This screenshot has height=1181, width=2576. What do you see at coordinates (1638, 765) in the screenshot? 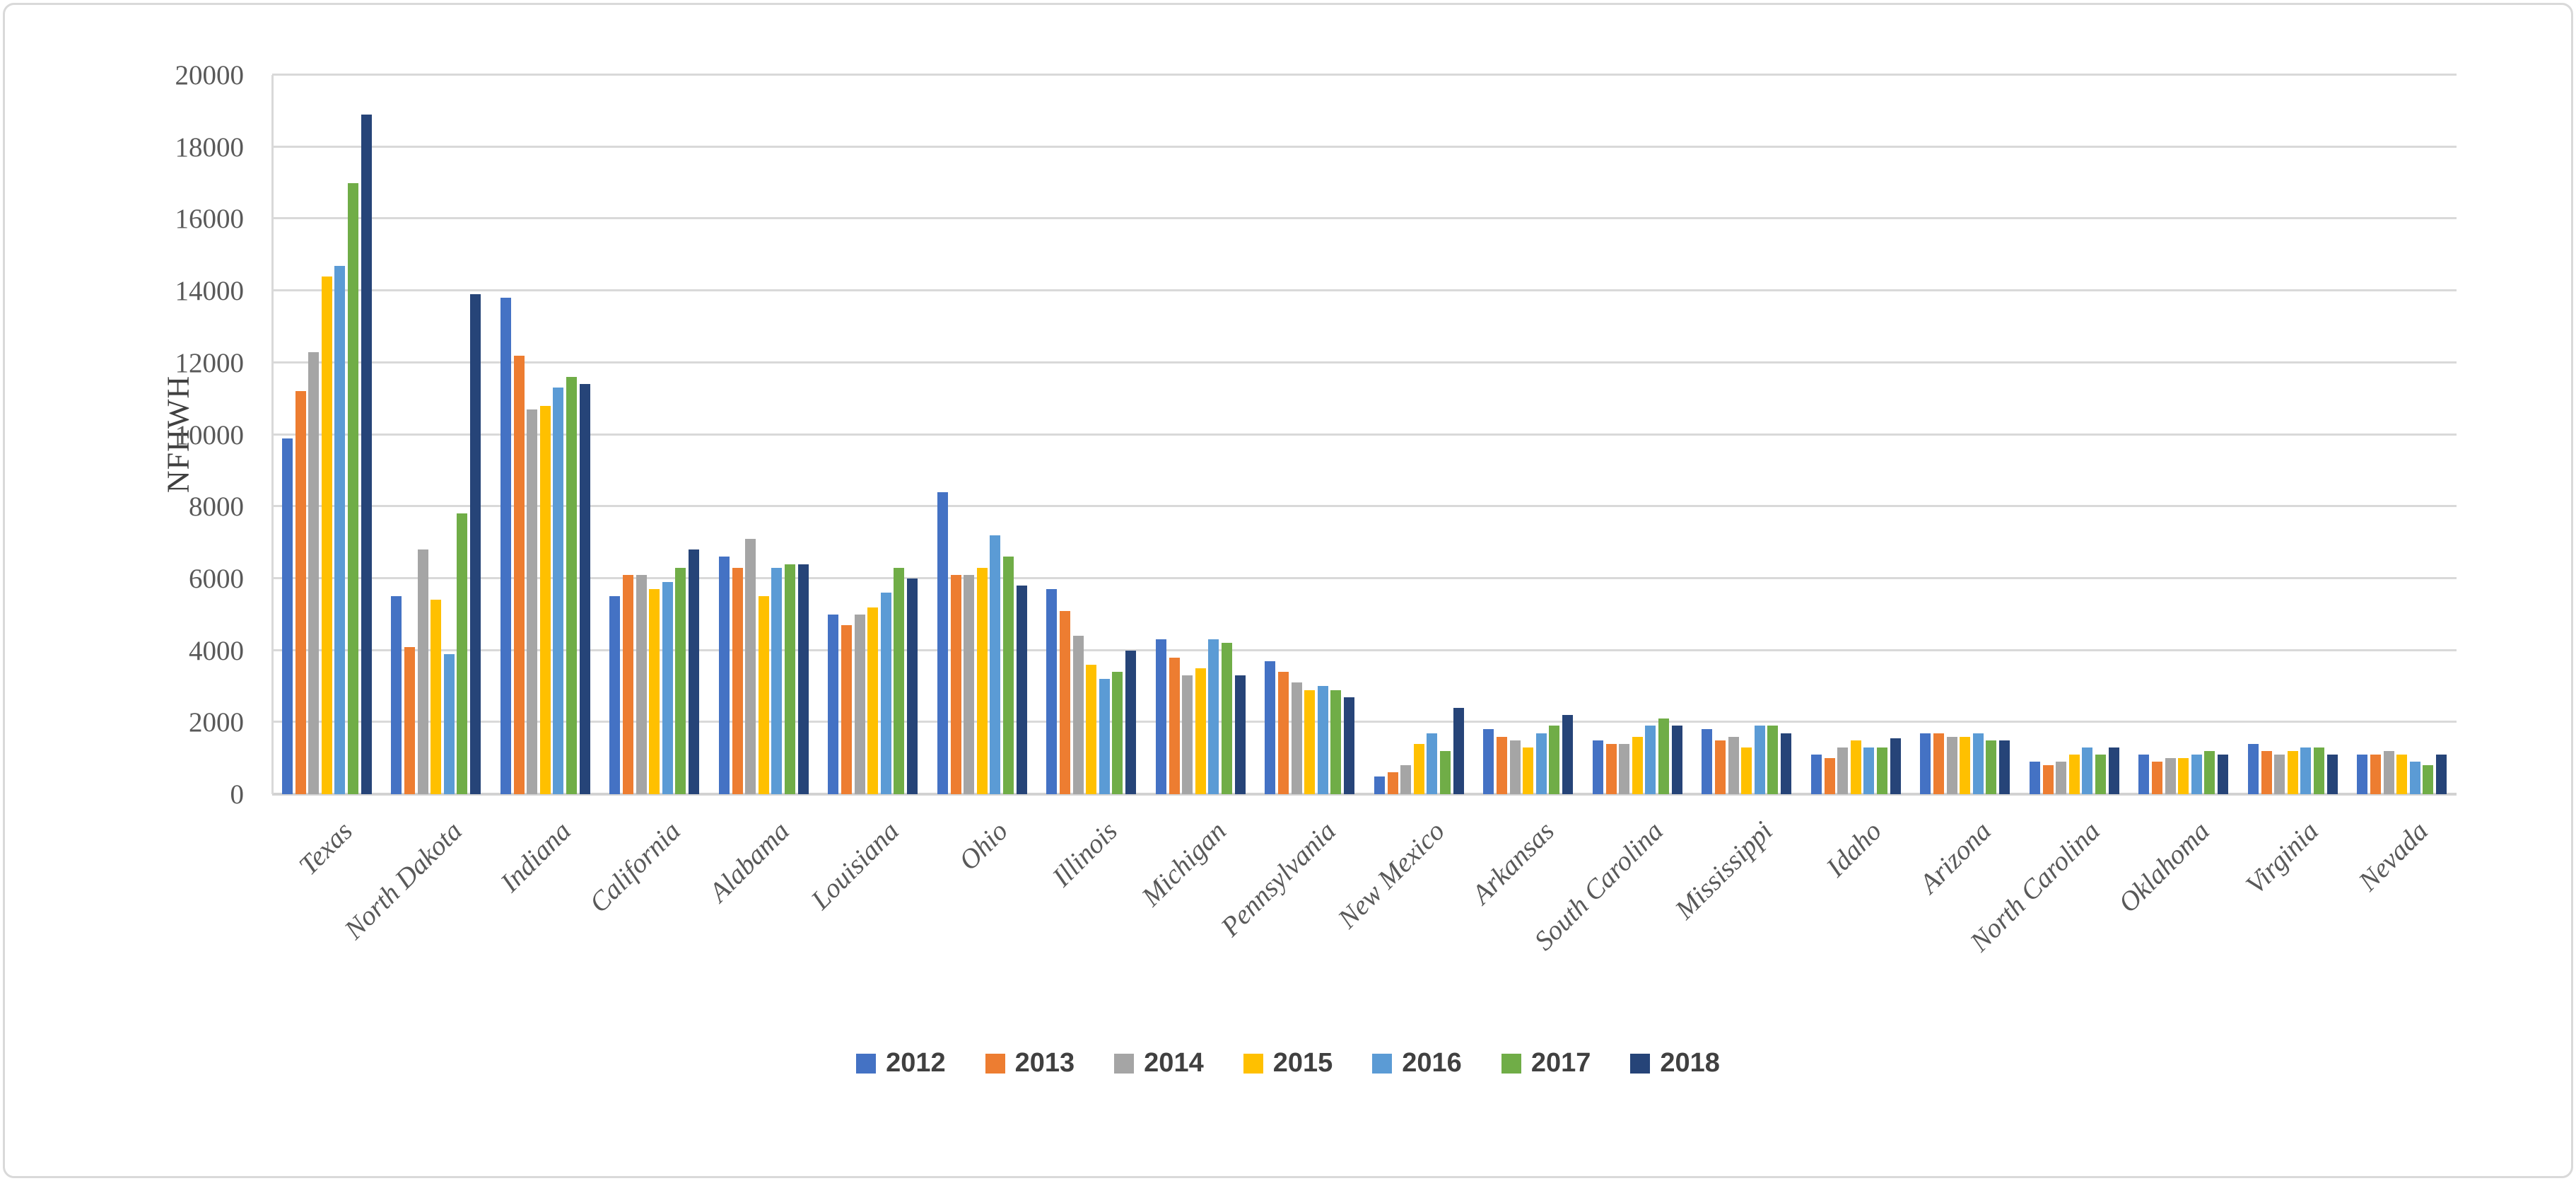
I see `bar-2015-south-carolina` at bounding box center [1638, 765].